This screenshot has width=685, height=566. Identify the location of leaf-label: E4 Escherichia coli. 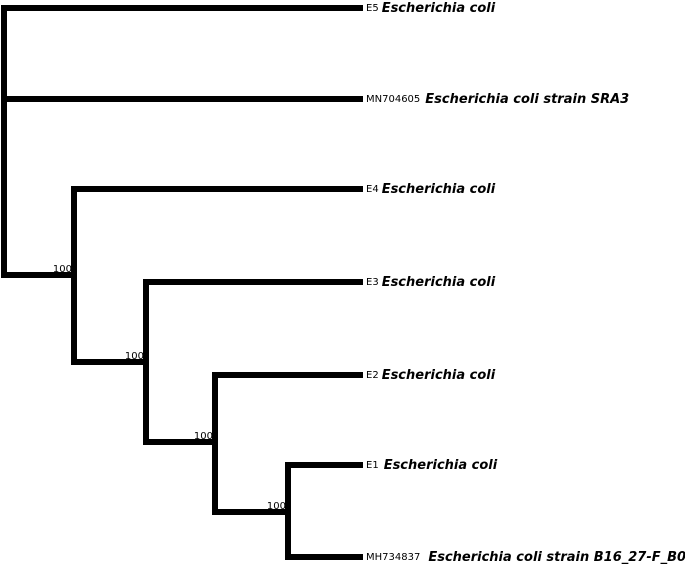
(431, 189).